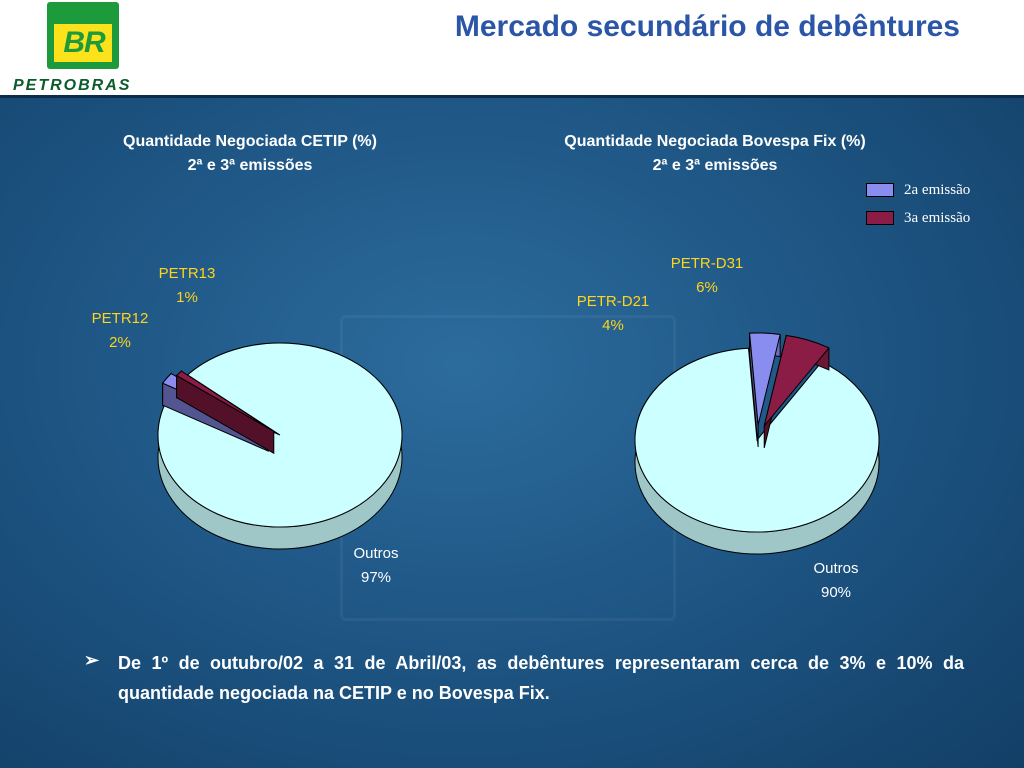 The height and width of the screenshot is (768, 1024). I want to click on chart2-label-outros-name: Outros, so click(835, 568).